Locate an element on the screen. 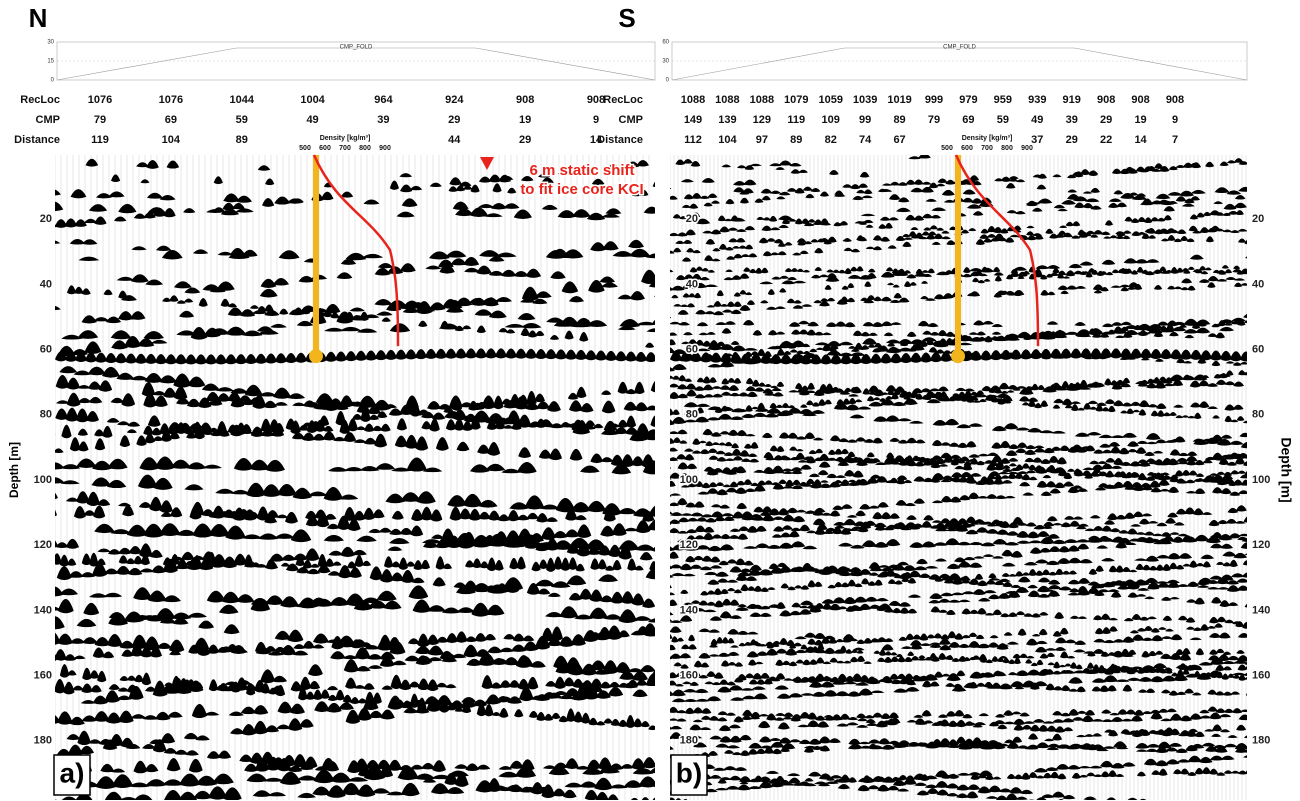 This screenshot has height=801, width=1300. header-value: 19 is located at coordinates (1140, 120).